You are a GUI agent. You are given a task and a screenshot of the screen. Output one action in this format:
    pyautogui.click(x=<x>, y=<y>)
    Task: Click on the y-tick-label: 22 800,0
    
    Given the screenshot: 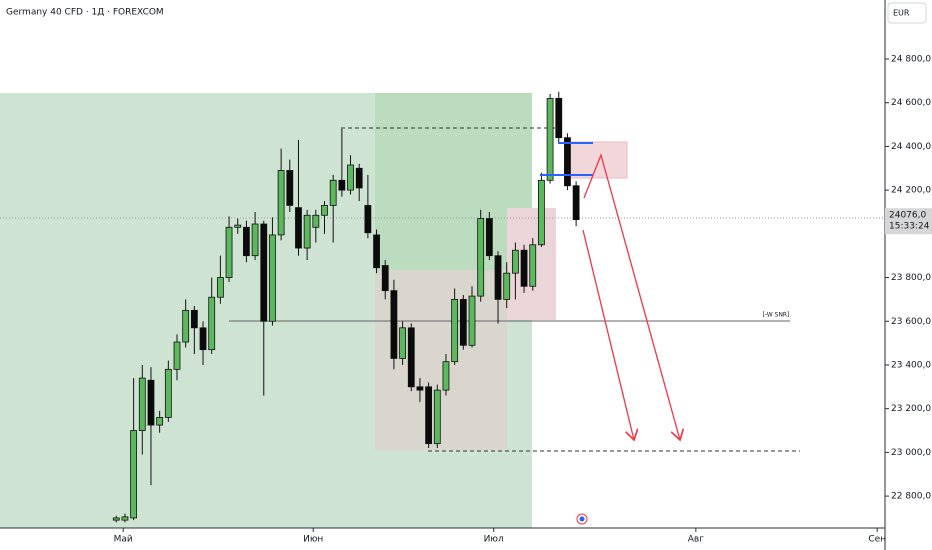 What is the action you would take?
    pyautogui.click(x=911, y=497)
    